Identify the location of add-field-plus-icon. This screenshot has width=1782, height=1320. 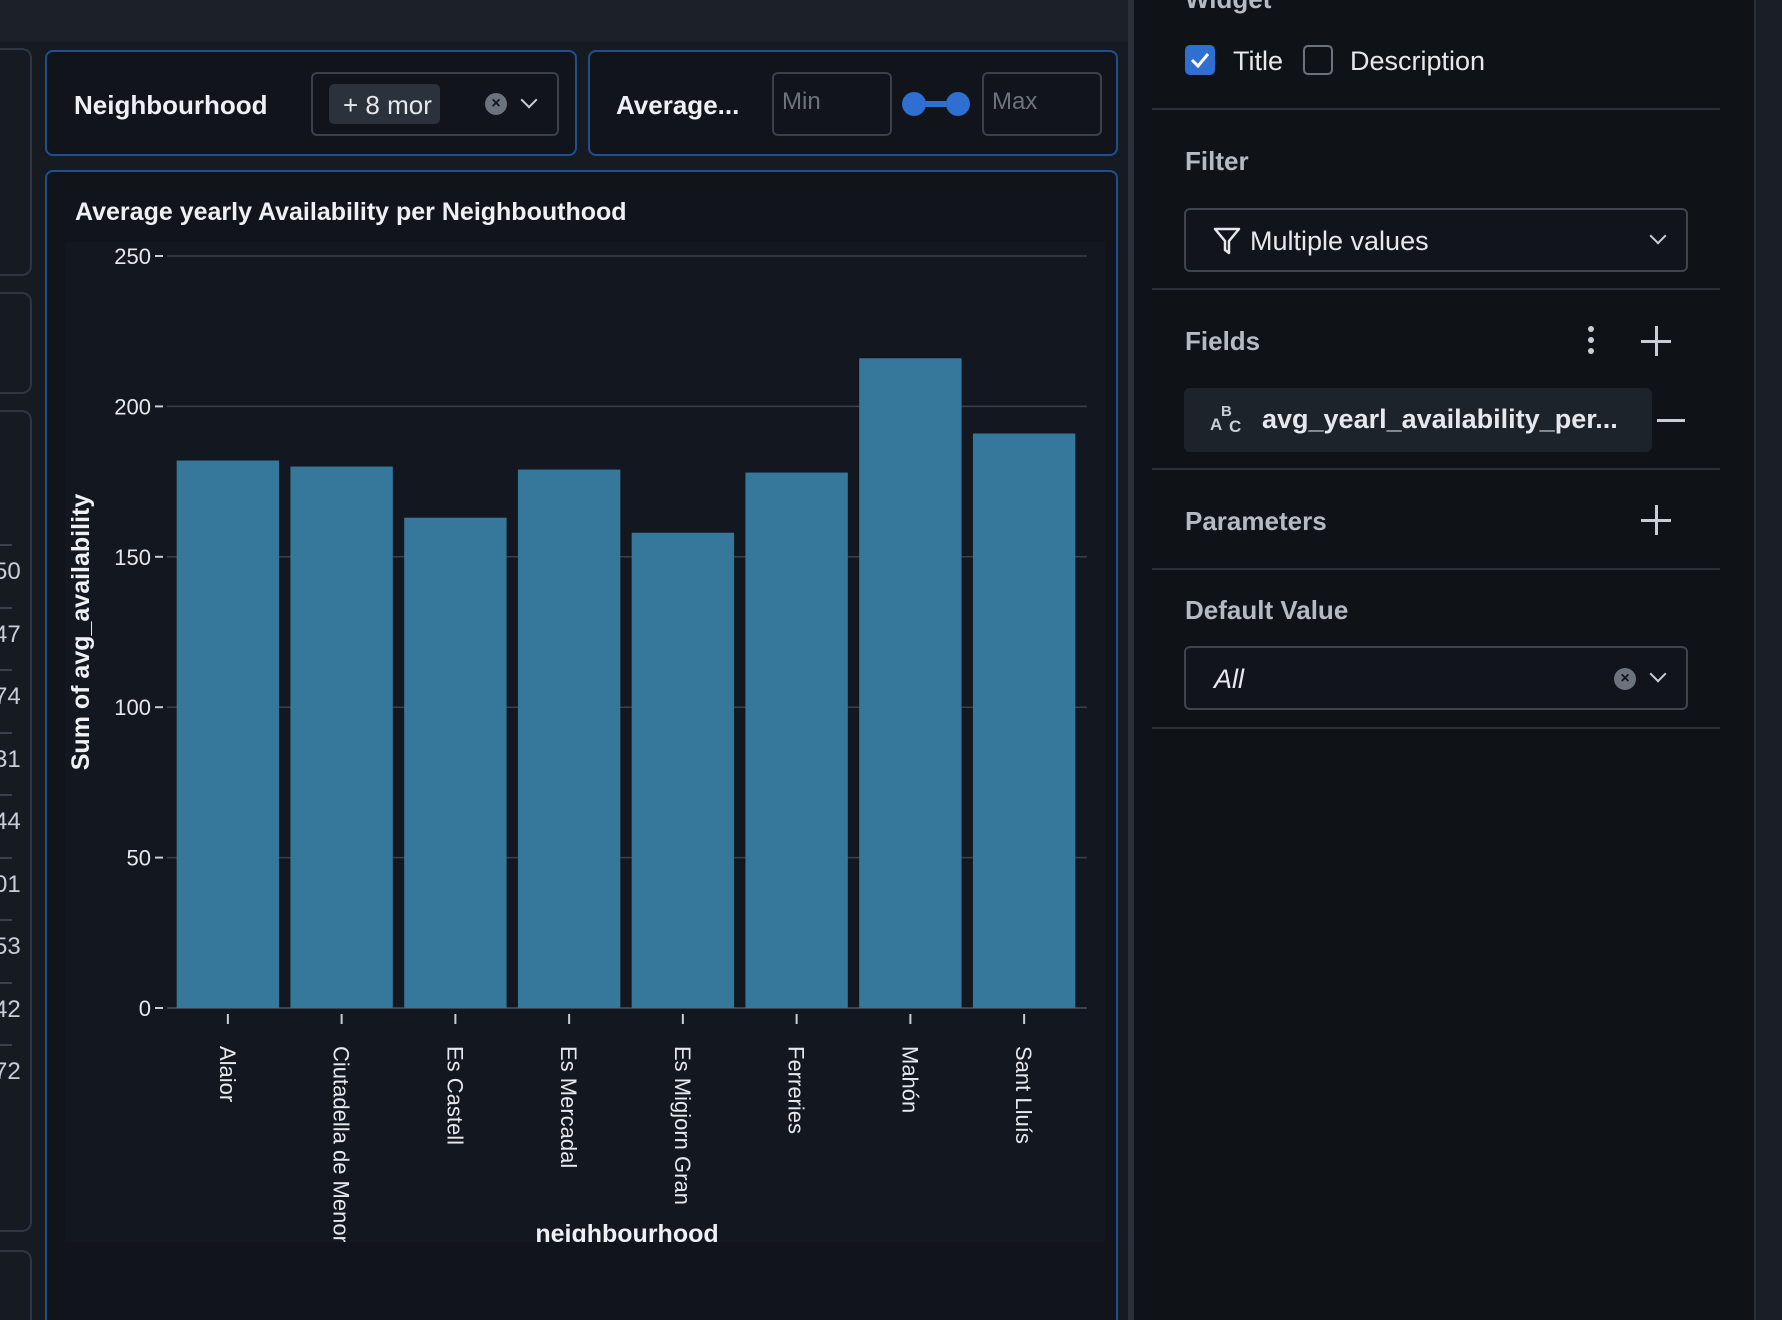
(1656, 341).